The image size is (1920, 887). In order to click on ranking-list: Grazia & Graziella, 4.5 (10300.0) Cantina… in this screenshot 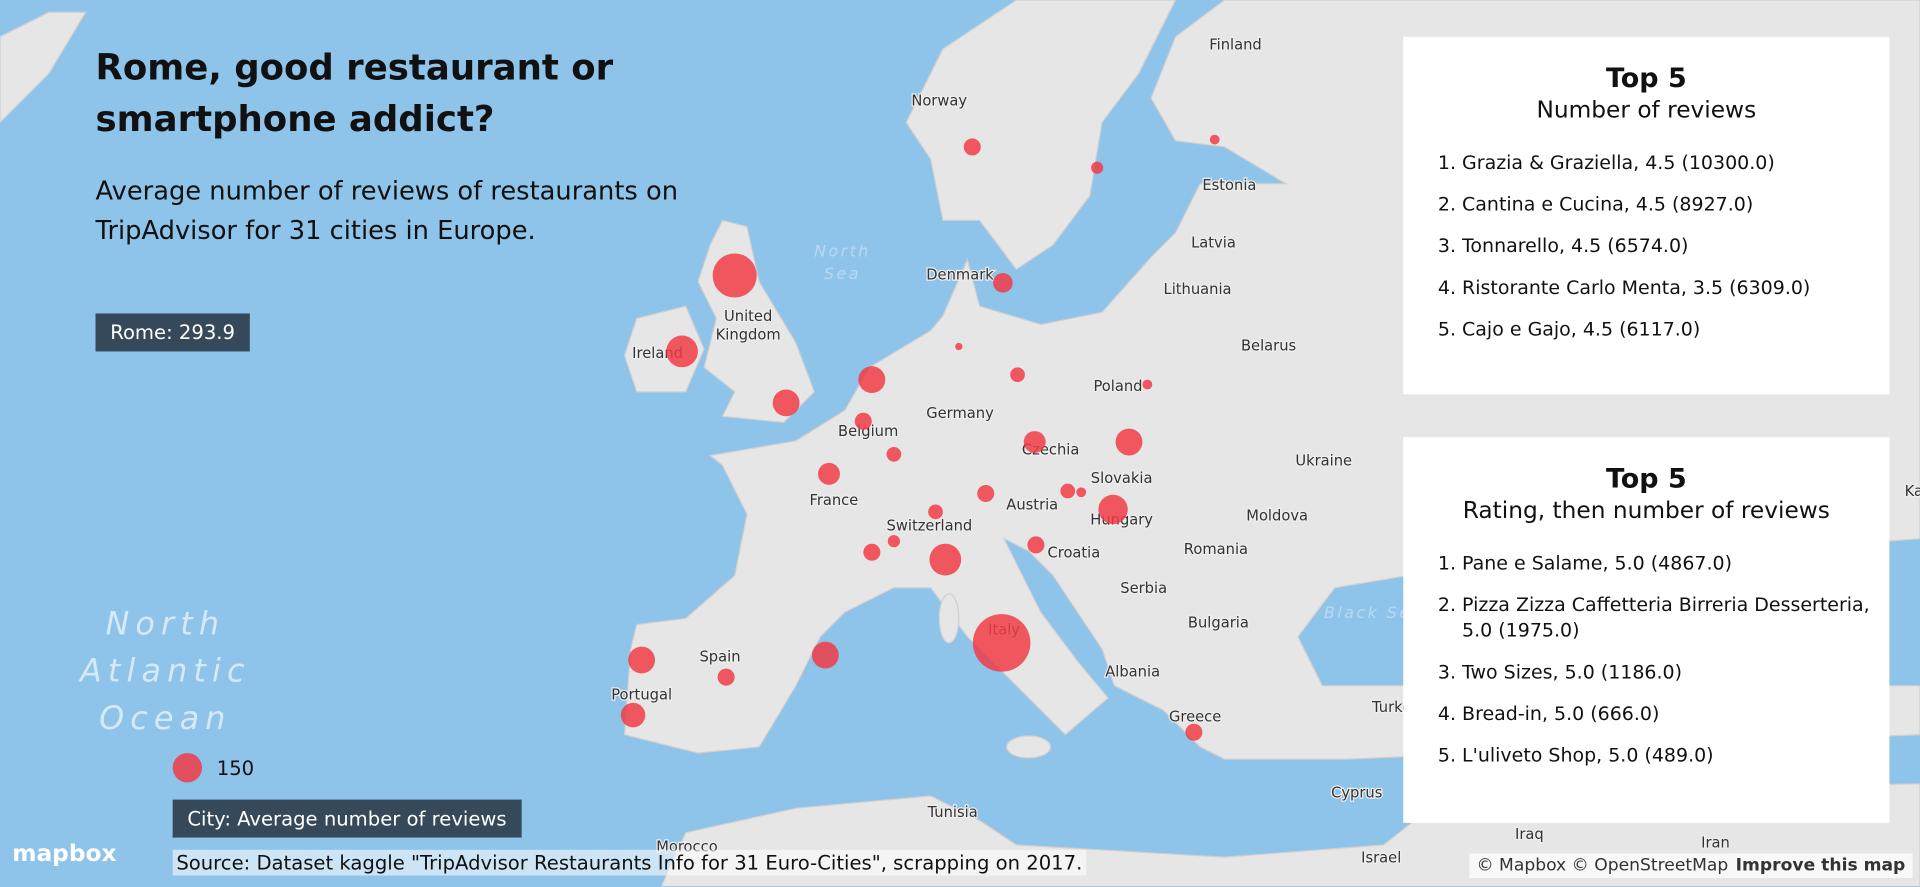, I will do `click(1646, 247)`.